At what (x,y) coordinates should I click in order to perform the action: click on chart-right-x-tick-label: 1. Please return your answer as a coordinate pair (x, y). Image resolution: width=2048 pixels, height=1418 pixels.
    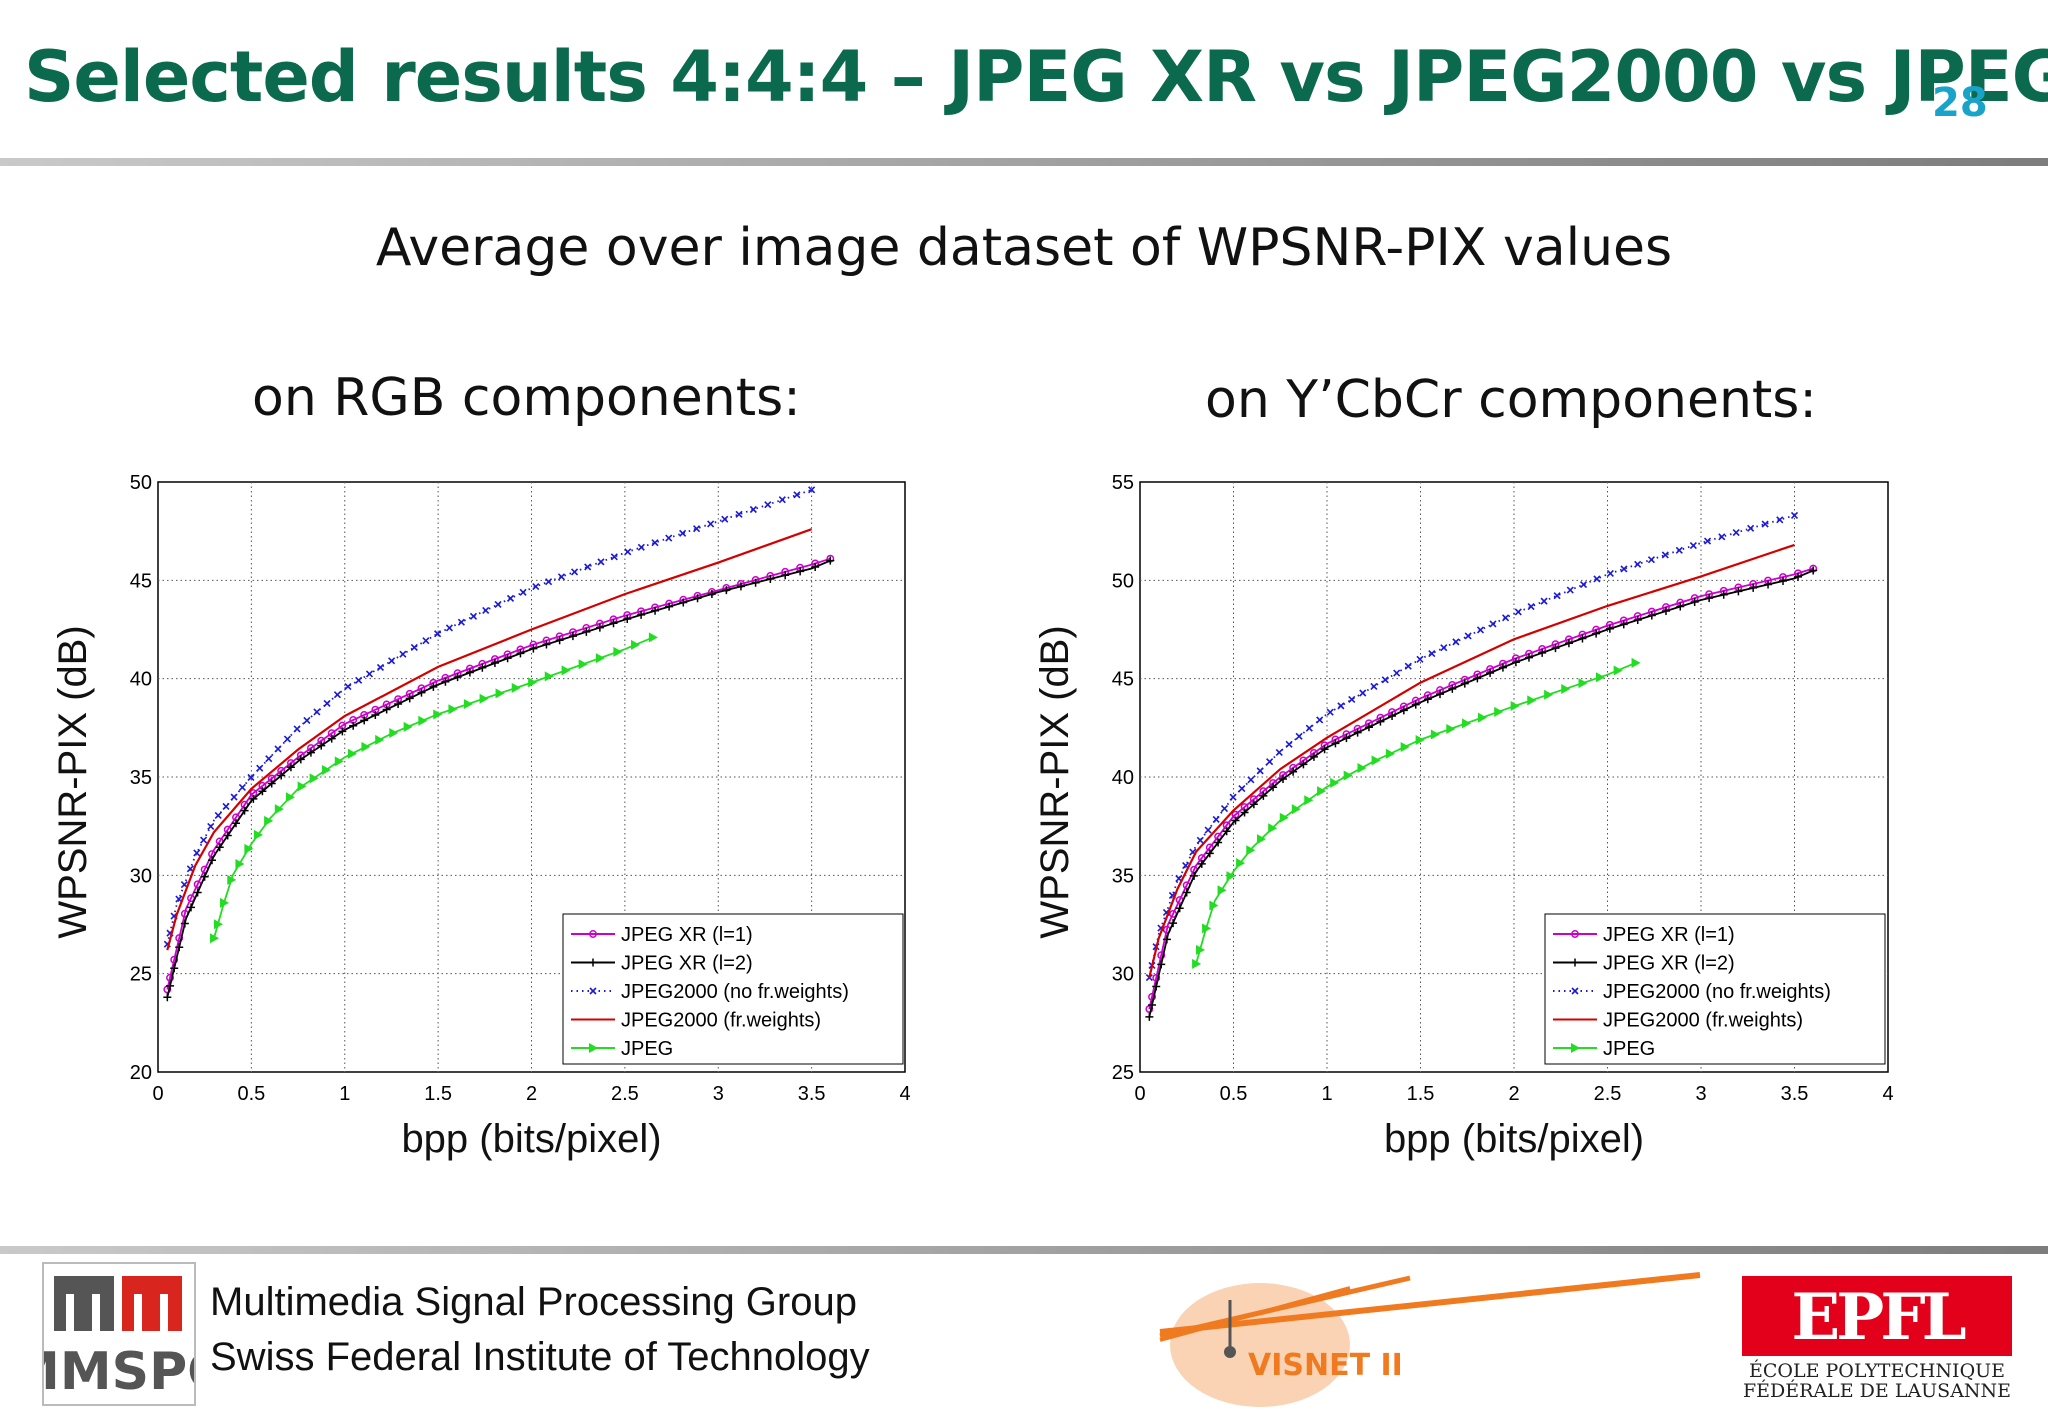
    Looking at the image, I should click on (1326, 1094).